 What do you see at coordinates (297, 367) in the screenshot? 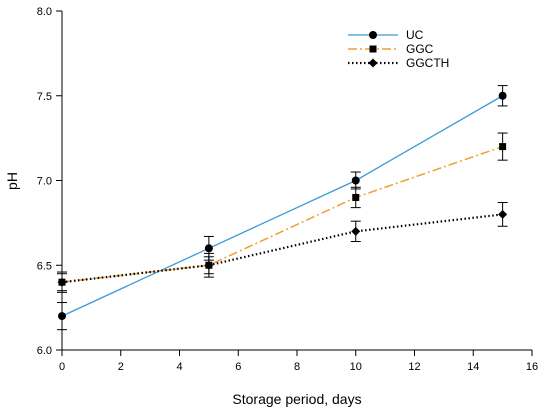
I see `x-tick-label: 8` at bounding box center [297, 367].